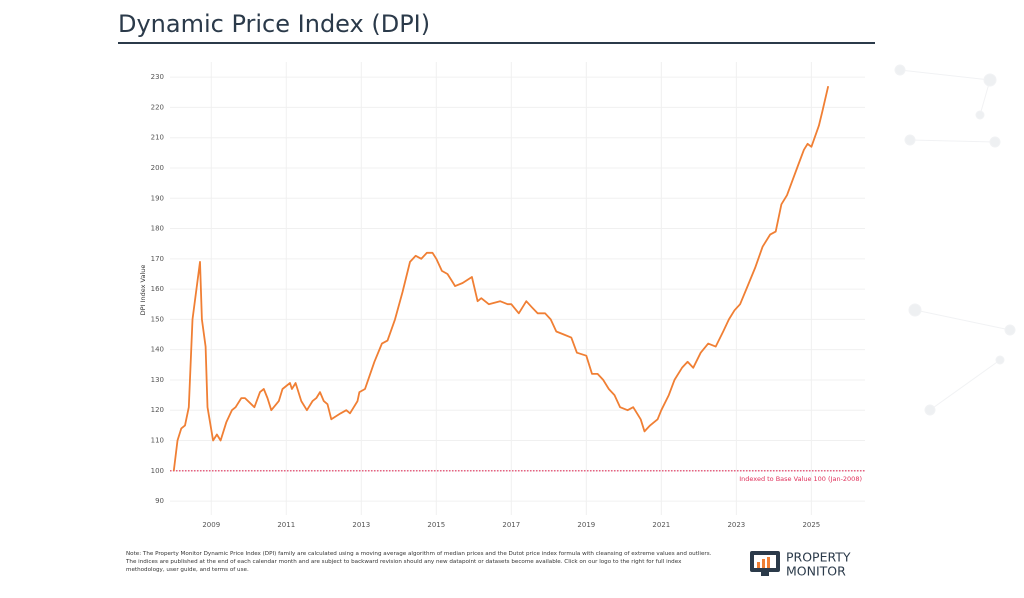  I want to click on x-tick-label: 2013, so click(361, 525).